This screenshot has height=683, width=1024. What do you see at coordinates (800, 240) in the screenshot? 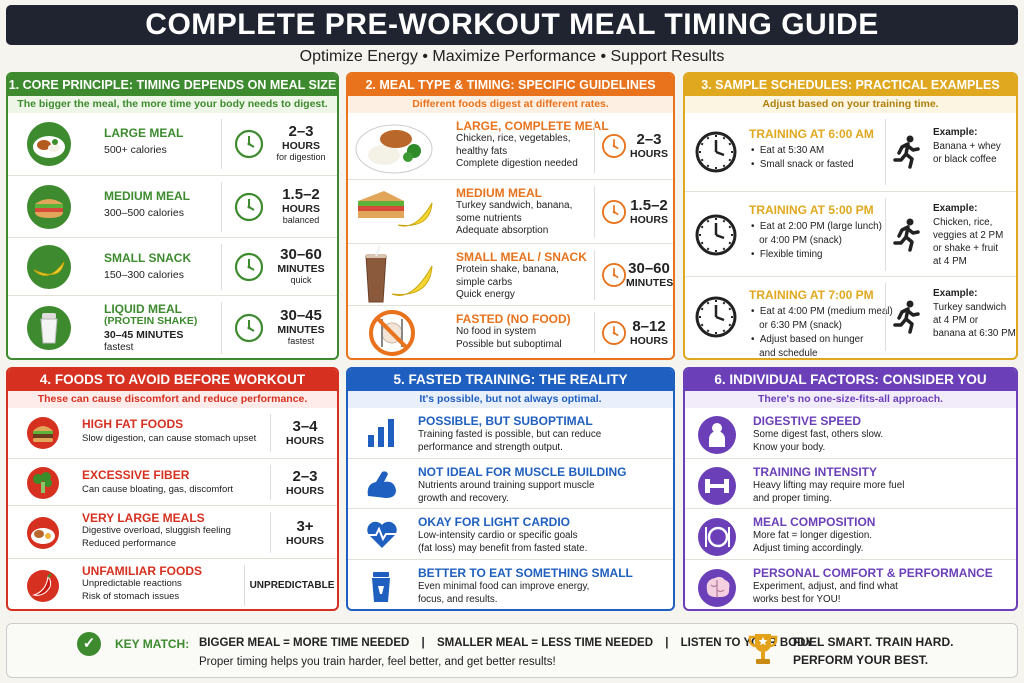
I see `schedule-bullet-text: or 4:00 PM (snack)` at bounding box center [800, 240].